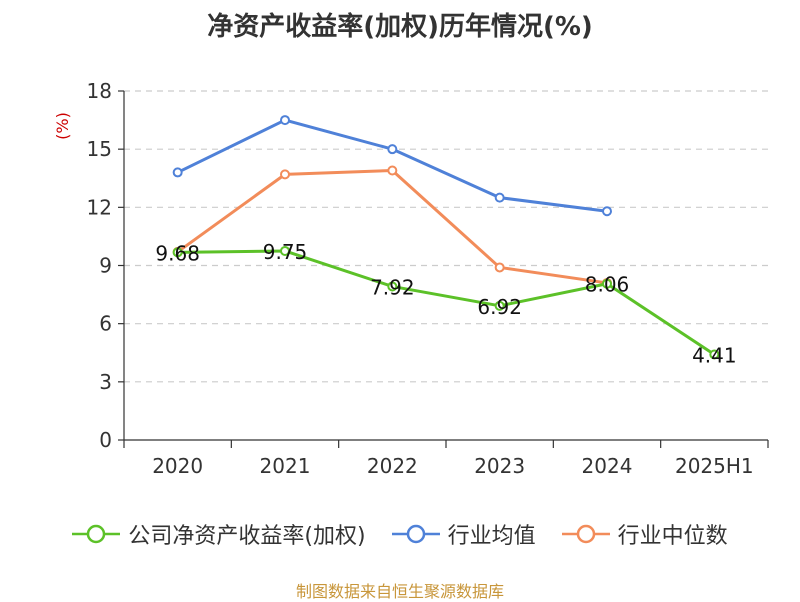 Image resolution: width=800 pixels, height=602 pixels. I want to click on data-label: 9.75, so click(285, 252).